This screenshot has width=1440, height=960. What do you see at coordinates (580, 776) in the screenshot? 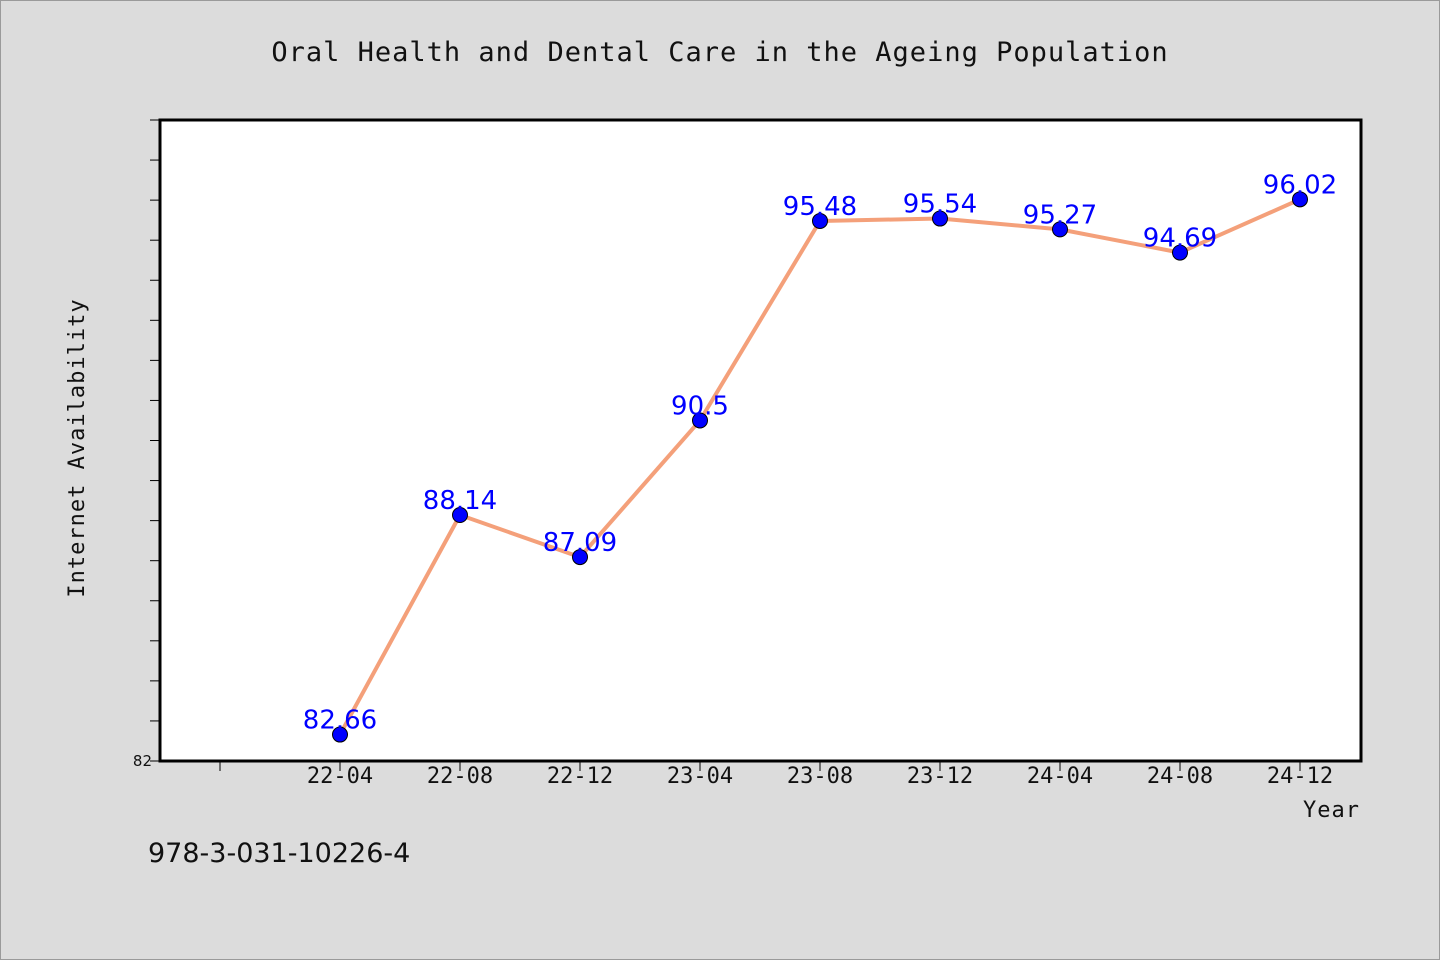
I see `x-tick-label: 22-12` at bounding box center [580, 776].